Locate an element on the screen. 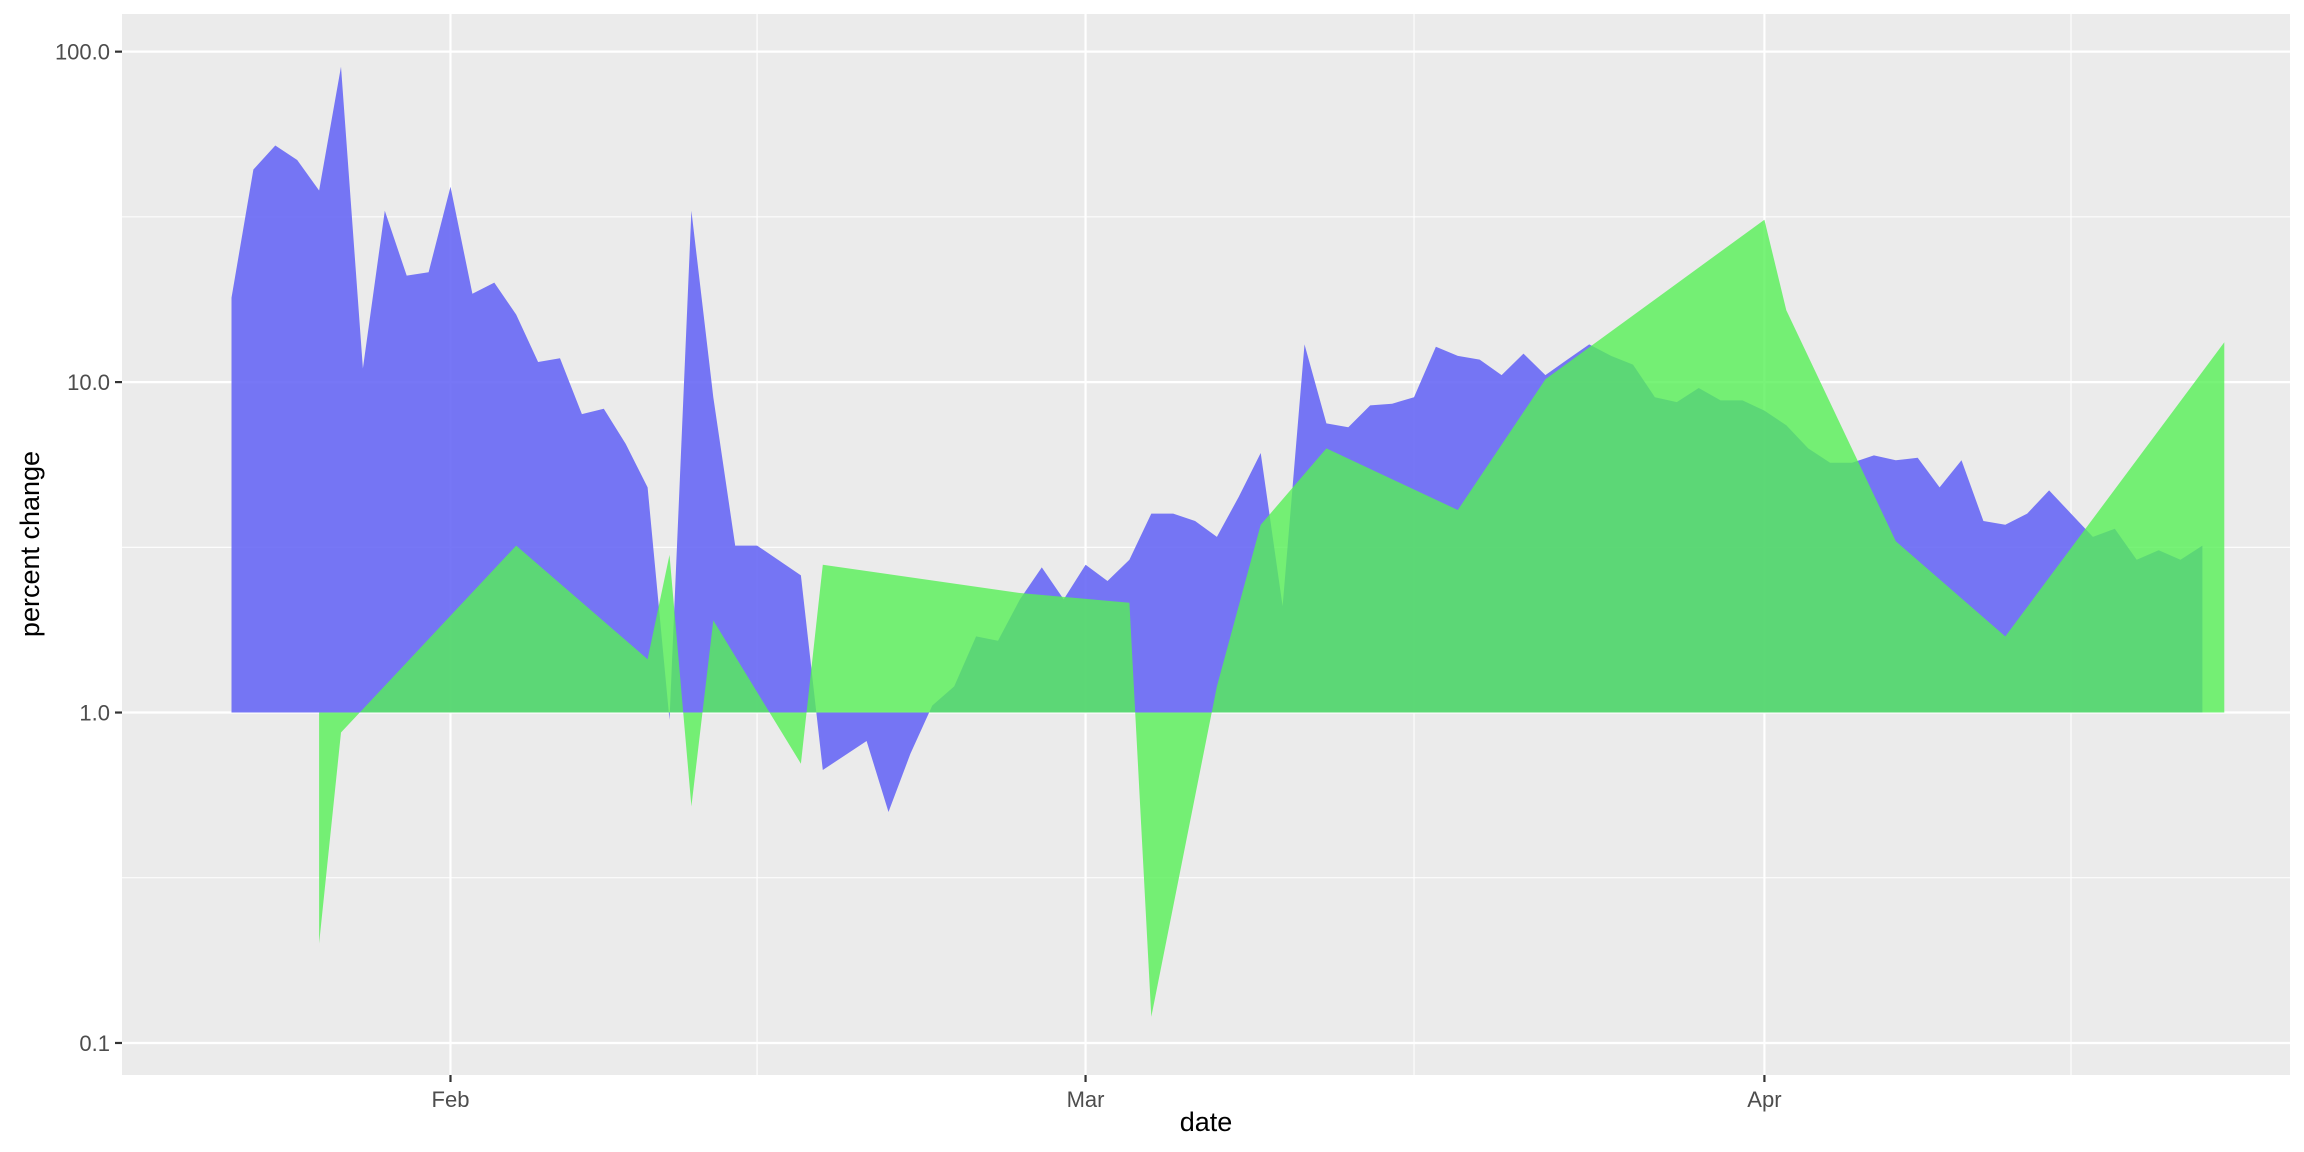  y-tick-label: 0.1 is located at coordinates (94, 1043).